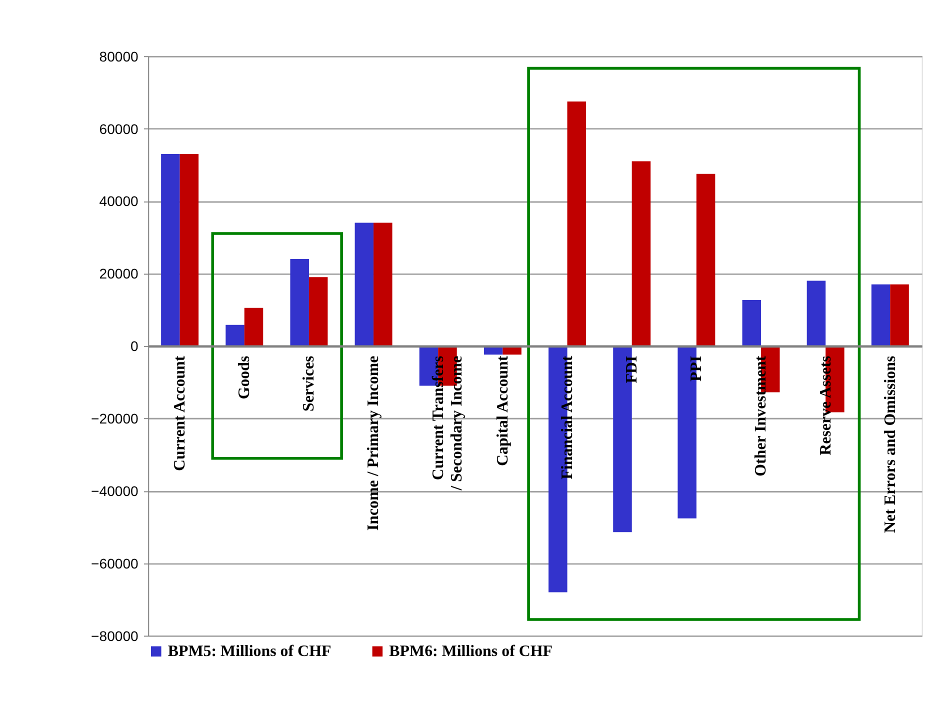 The height and width of the screenshot is (719, 934). What do you see at coordinates (115, 563) in the screenshot?
I see `y-tick-label: −60000` at bounding box center [115, 563].